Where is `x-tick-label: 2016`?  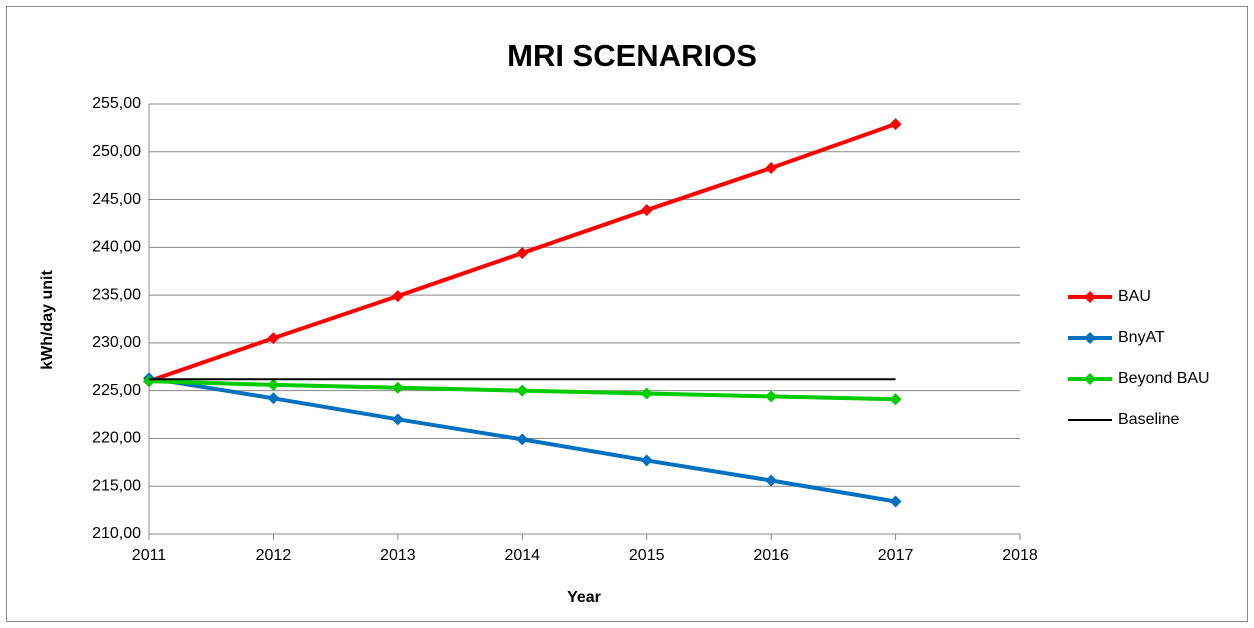
x-tick-label: 2016 is located at coordinates (771, 555).